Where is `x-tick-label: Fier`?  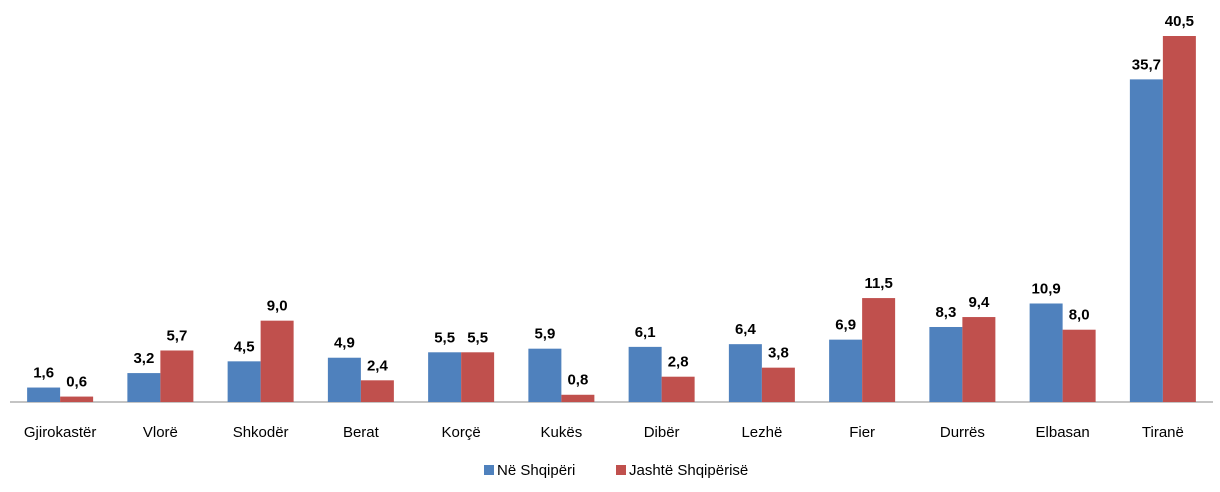 x-tick-label: Fier is located at coordinates (862, 432).